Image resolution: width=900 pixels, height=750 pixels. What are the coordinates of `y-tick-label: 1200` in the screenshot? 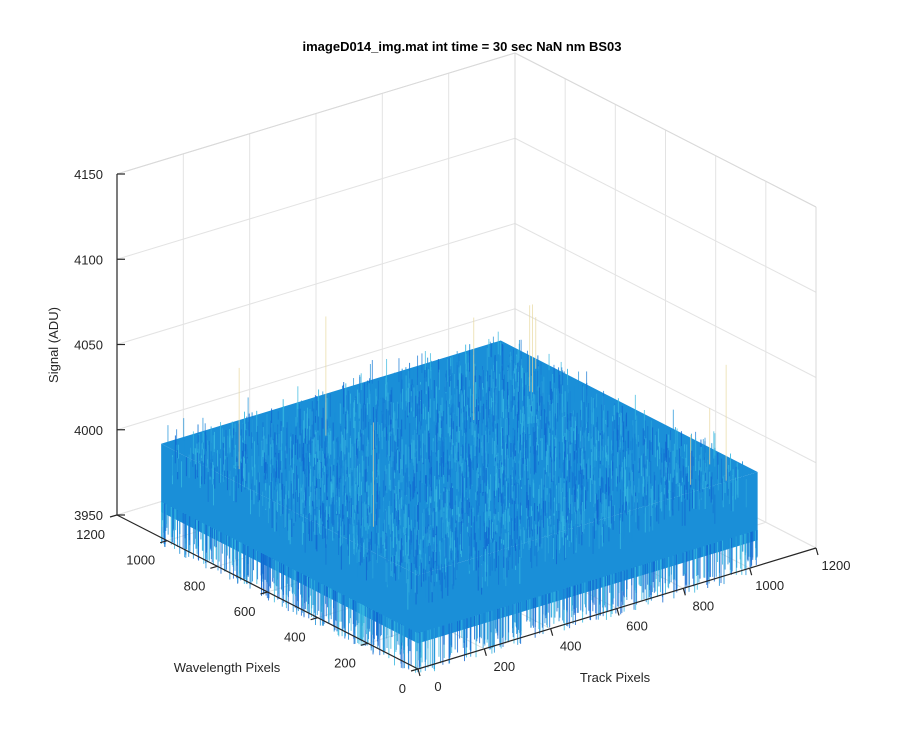 It's located at (90, 534).